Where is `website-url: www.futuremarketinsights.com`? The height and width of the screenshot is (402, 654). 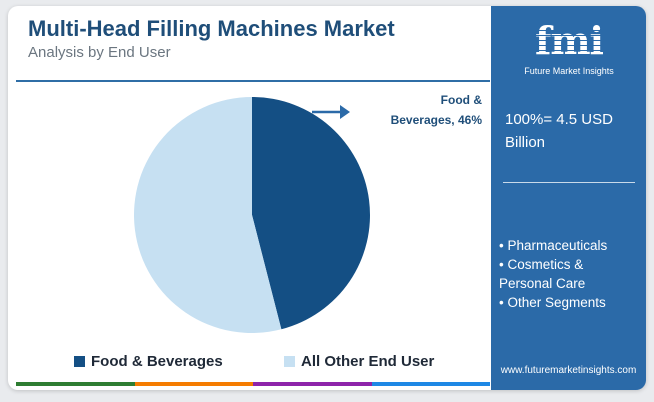 website-url: www.futuremarketinsights.com is located at coordinates (568, 370).